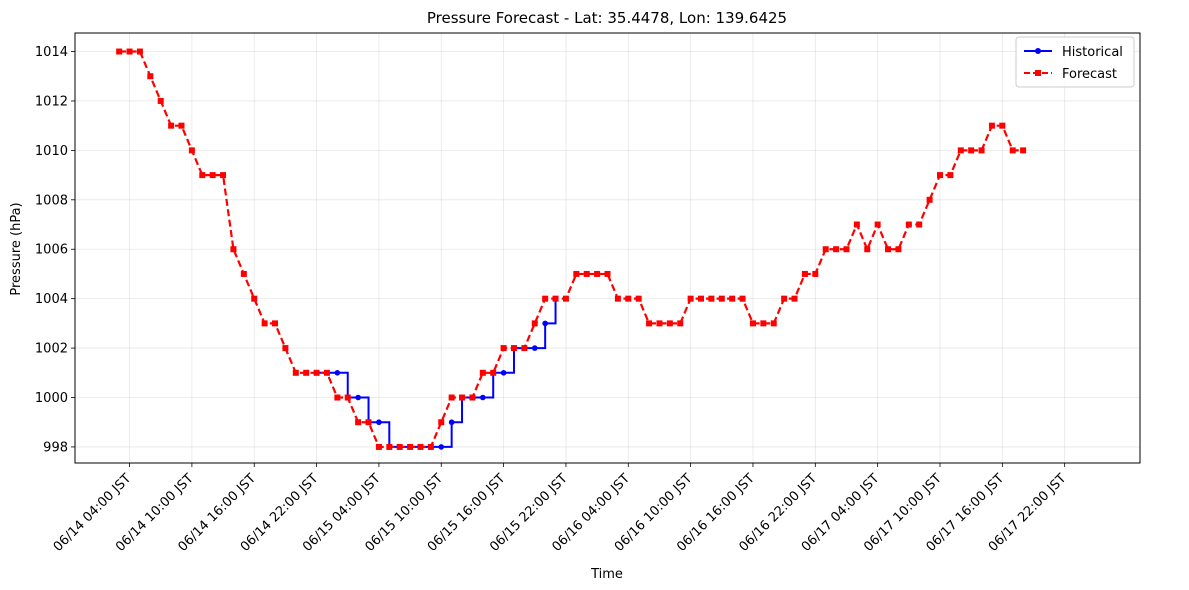  I want to click on y-tick-label: 1010, so click(51, 151).